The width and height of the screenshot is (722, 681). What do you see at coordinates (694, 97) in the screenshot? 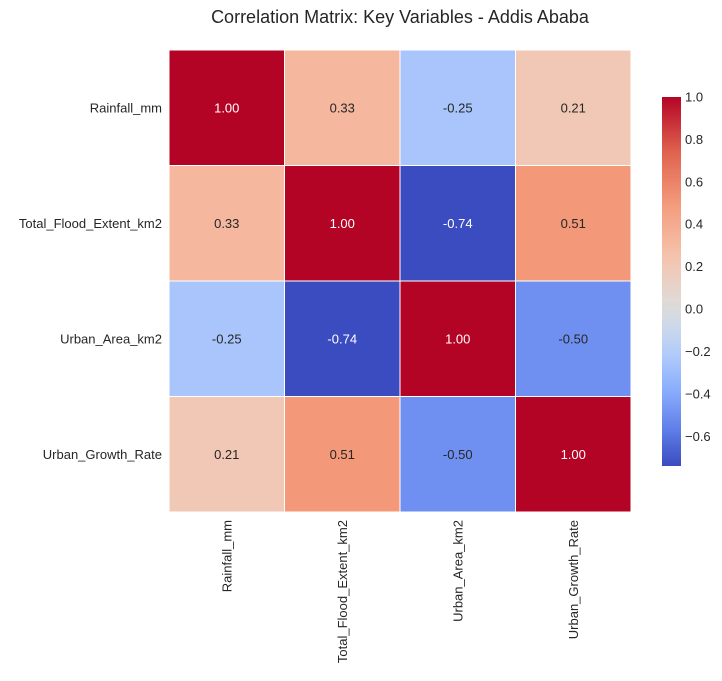
I see `colorbar-tick-label: 1.0` at bounding box center [694, 97].